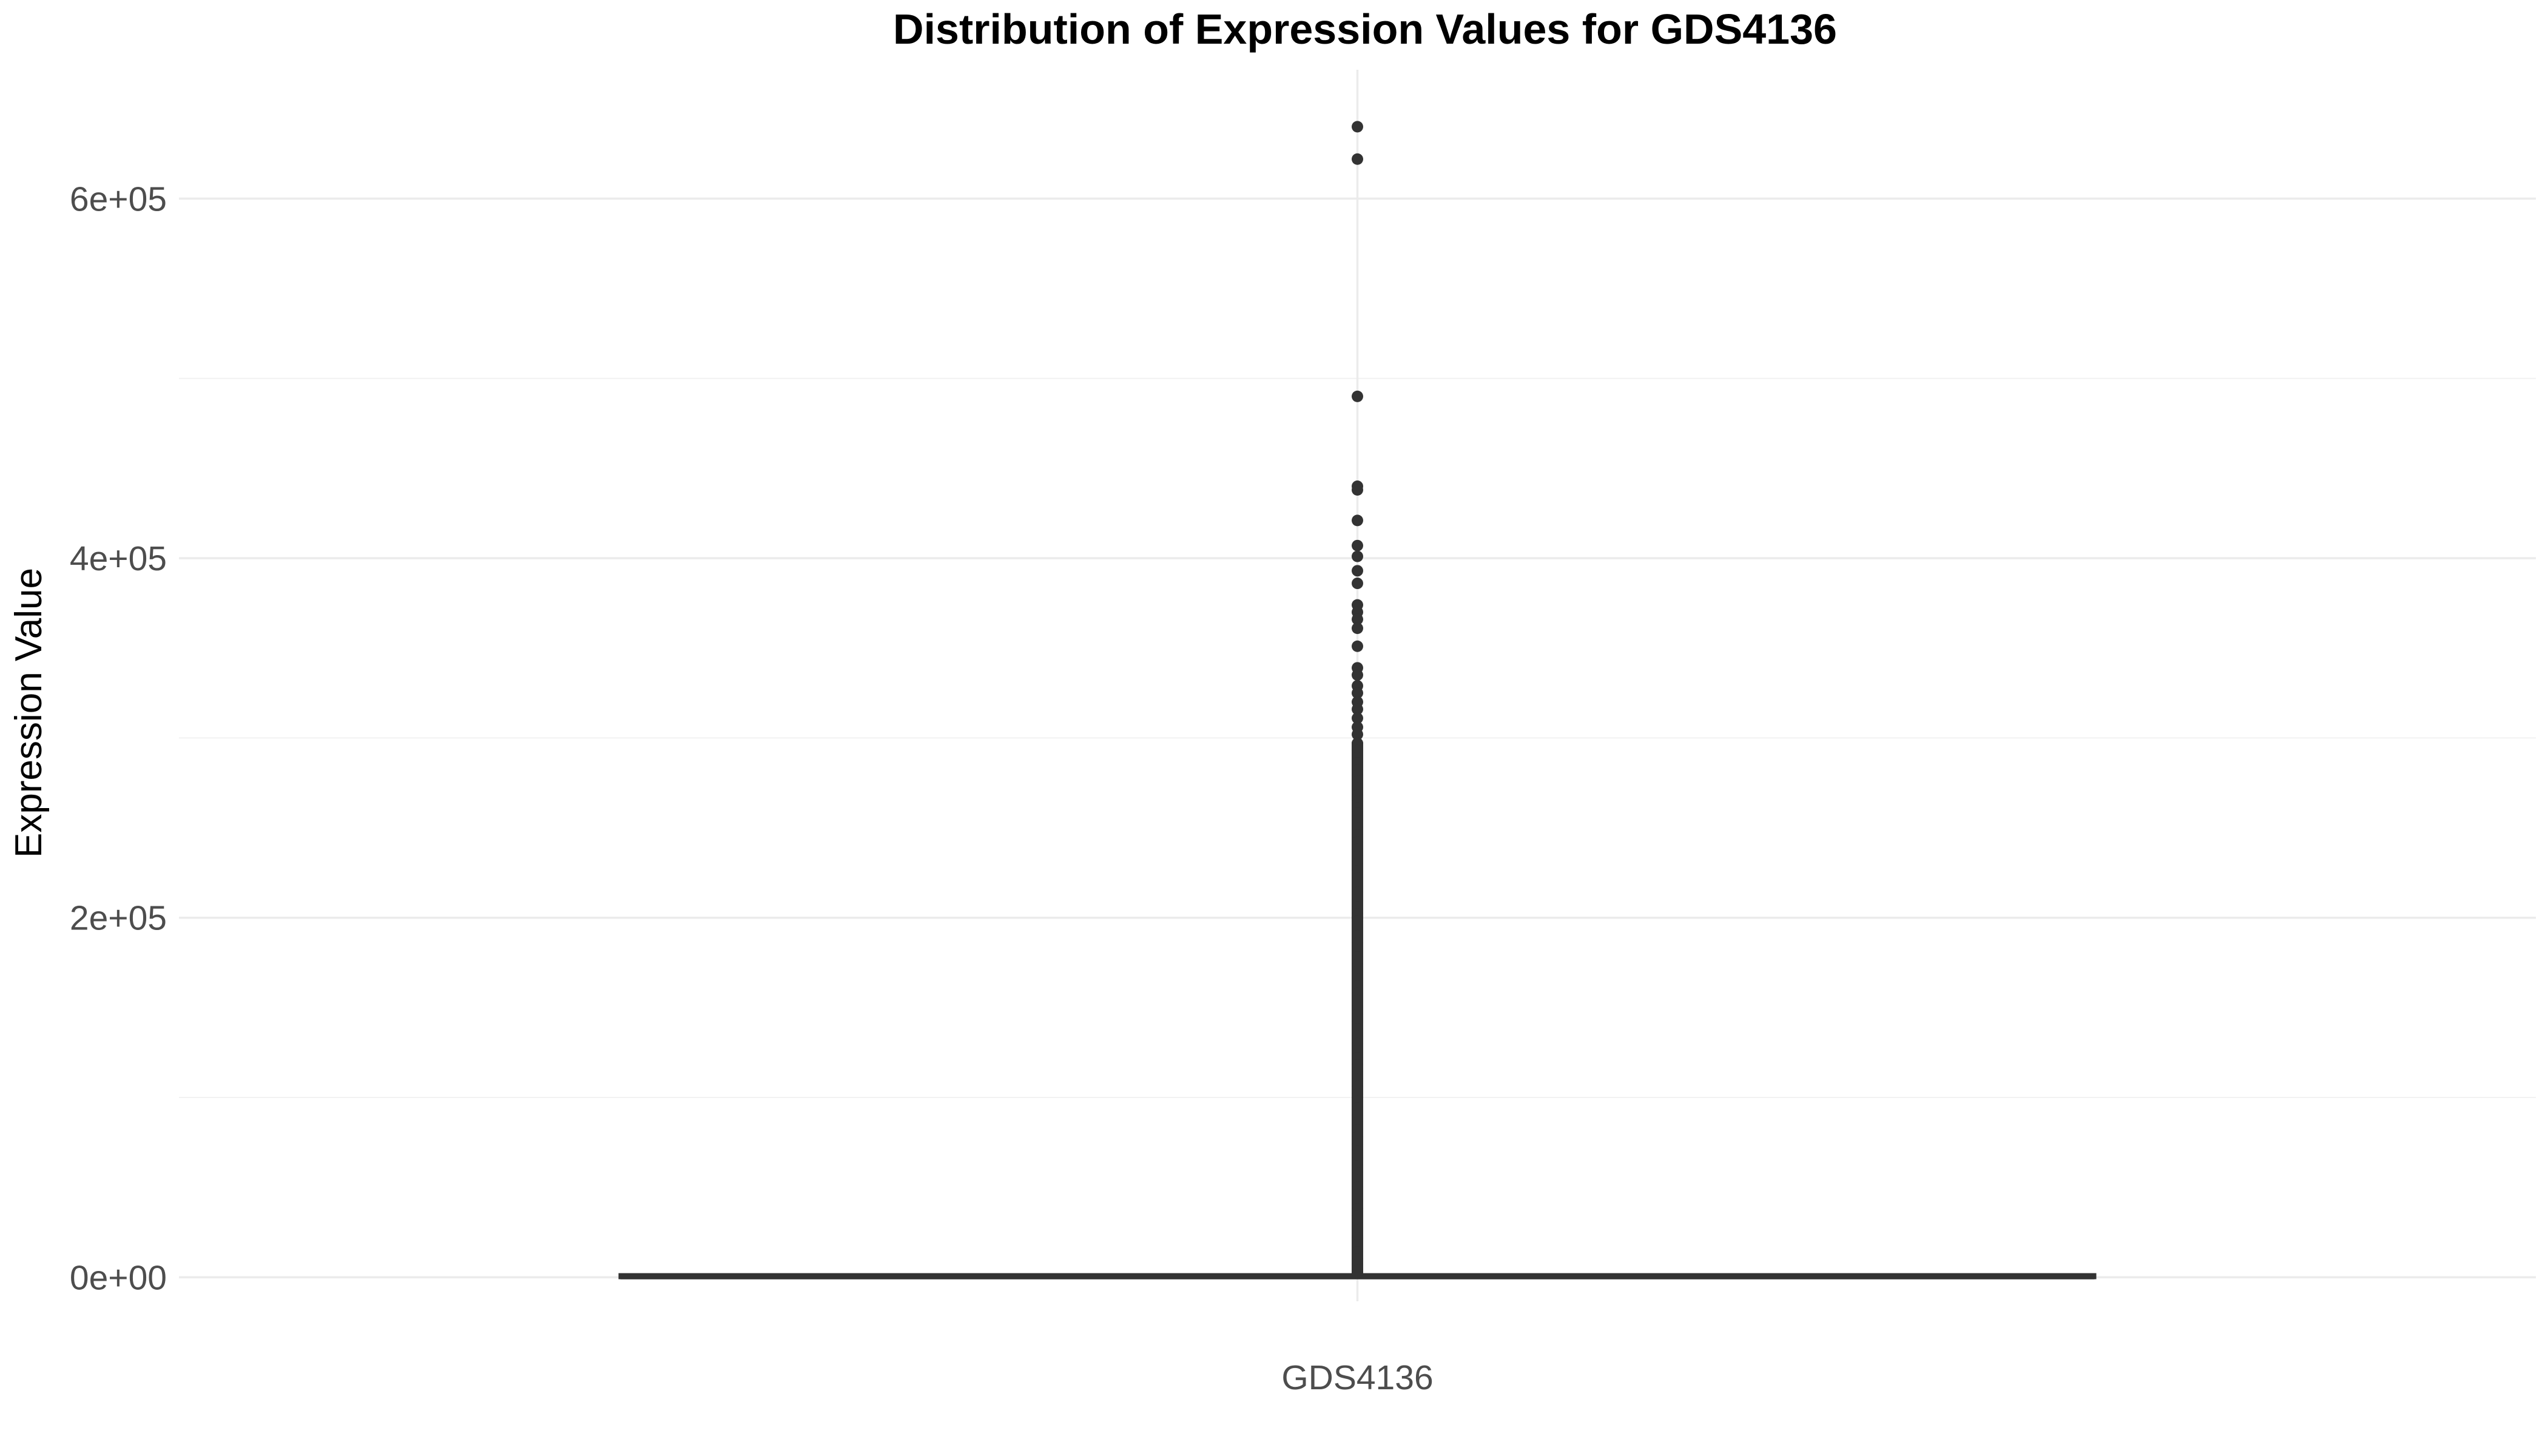 Image resolution: width=2548 pixels, height=1456 pixels. Describe the element at coordinates (118, 558) in the screenshot. I see `y-tick-label: 4e+05` at that location.